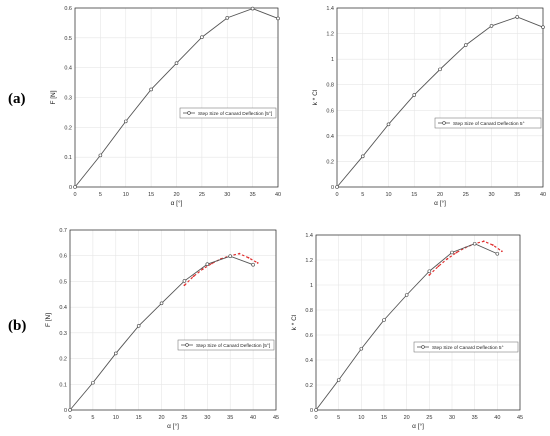 The height and width of the screenshot is (436, 550). What do you see at coordinates (423, 347) in the screenshot?
I see `legend-marker` at bounding box center [423, 347].